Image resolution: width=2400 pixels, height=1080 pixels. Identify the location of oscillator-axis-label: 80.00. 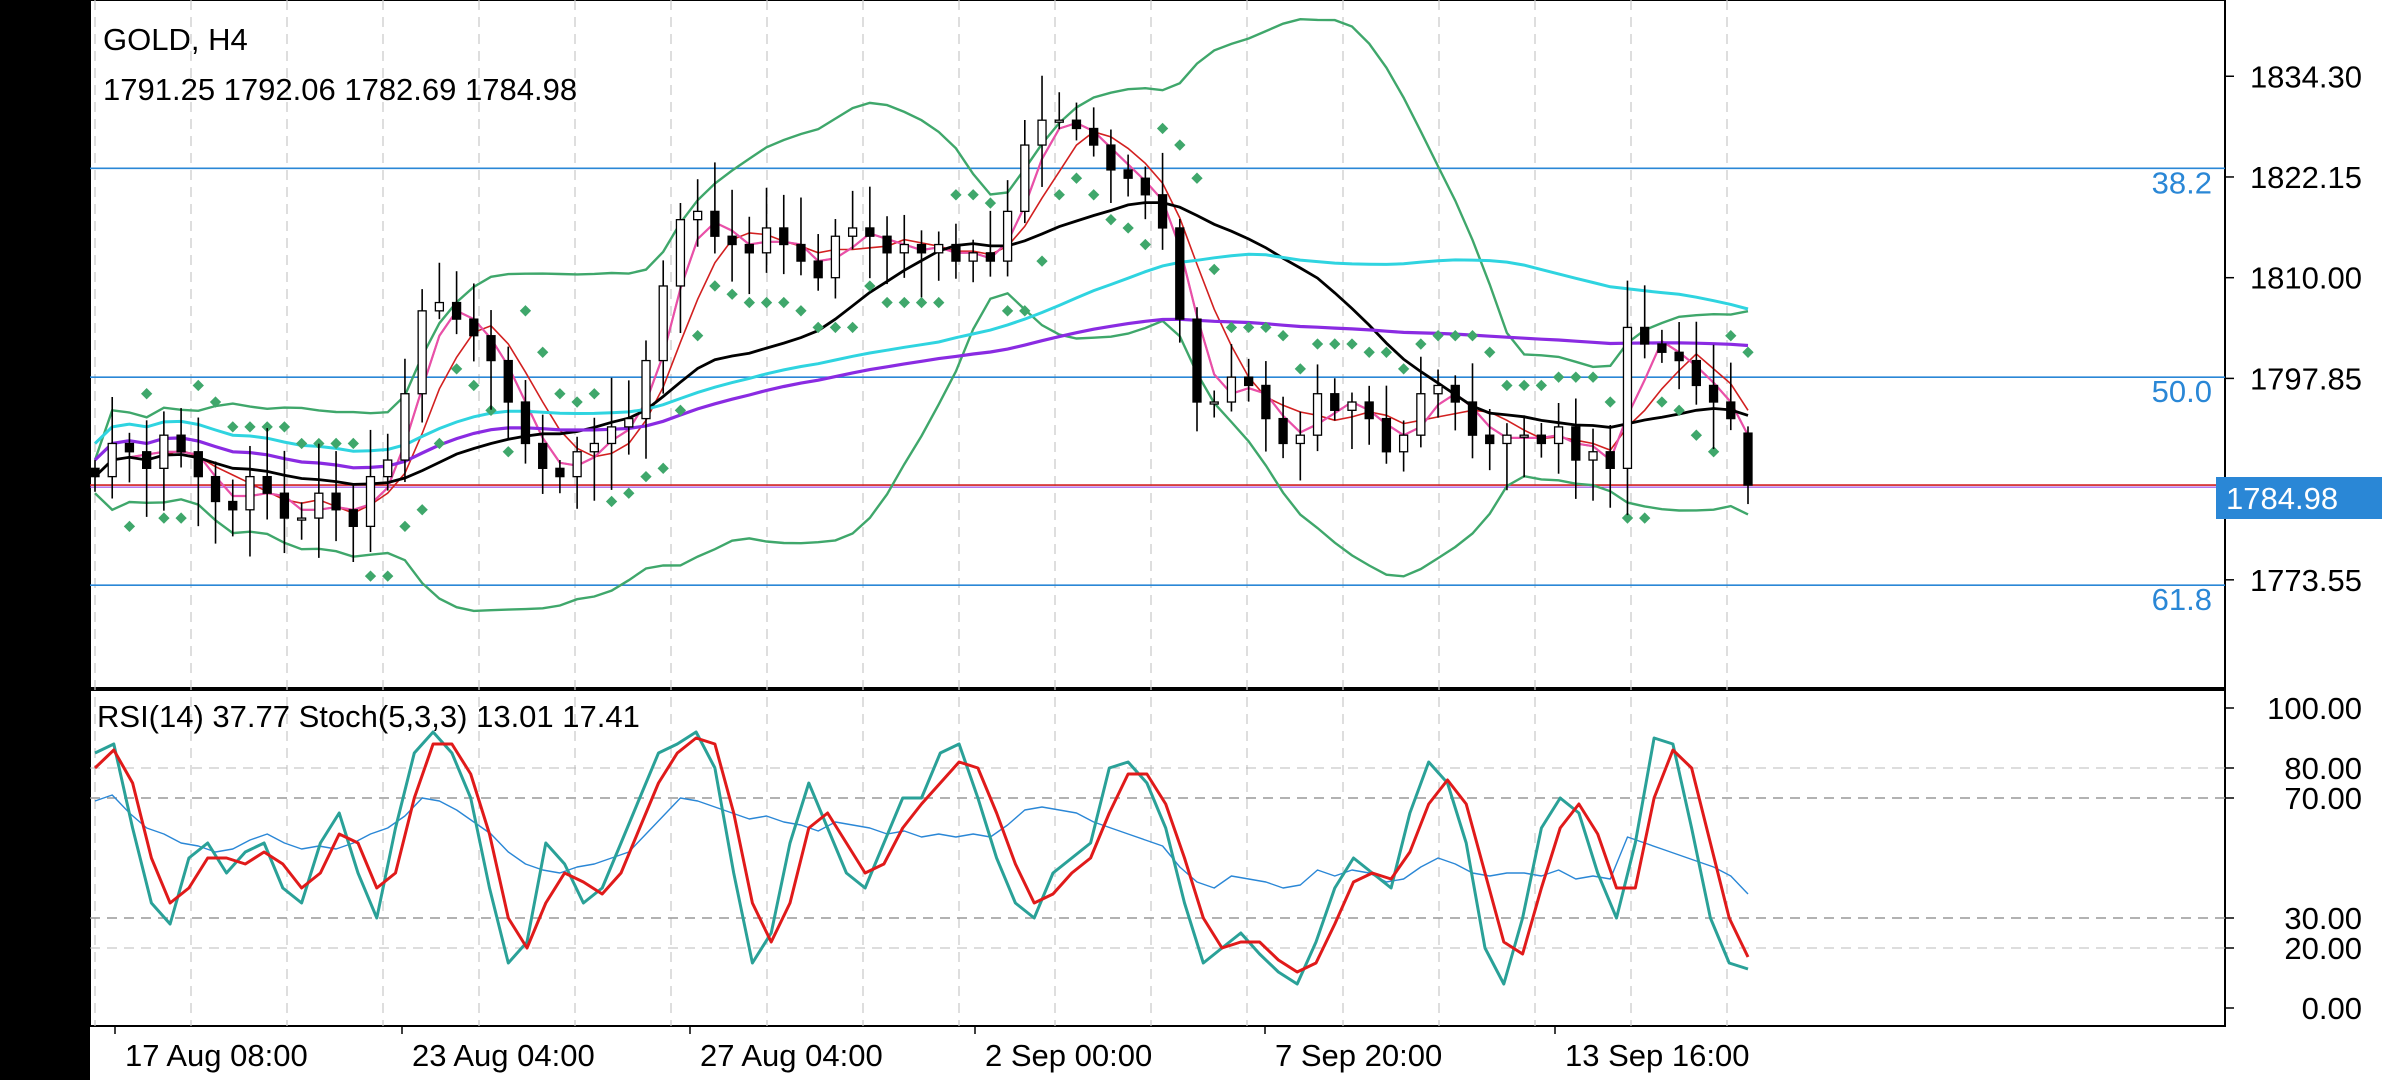
(2323, 768).